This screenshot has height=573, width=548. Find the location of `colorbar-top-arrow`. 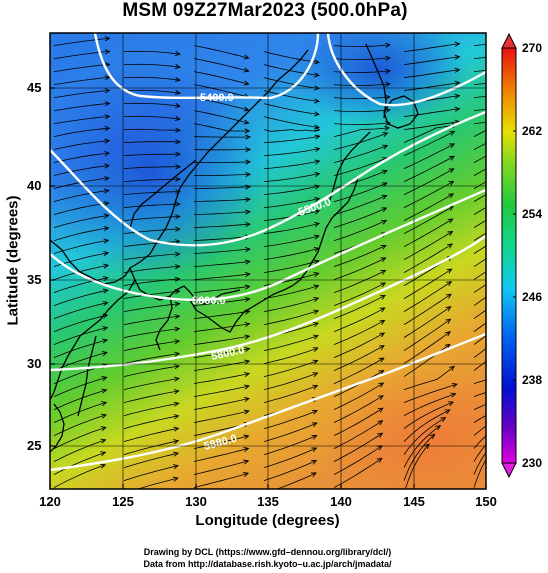

colorbar-top-arrow is located at coordinates (509, 40).